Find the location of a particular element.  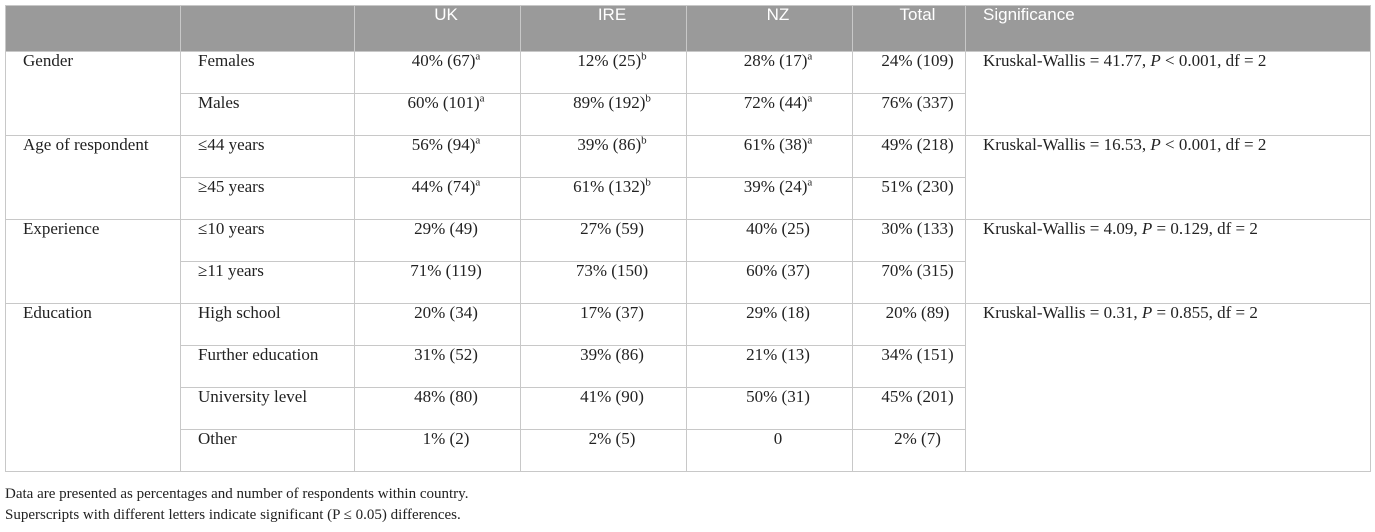

uk-cell: 48% (80) is located at coordinates (437, 408).